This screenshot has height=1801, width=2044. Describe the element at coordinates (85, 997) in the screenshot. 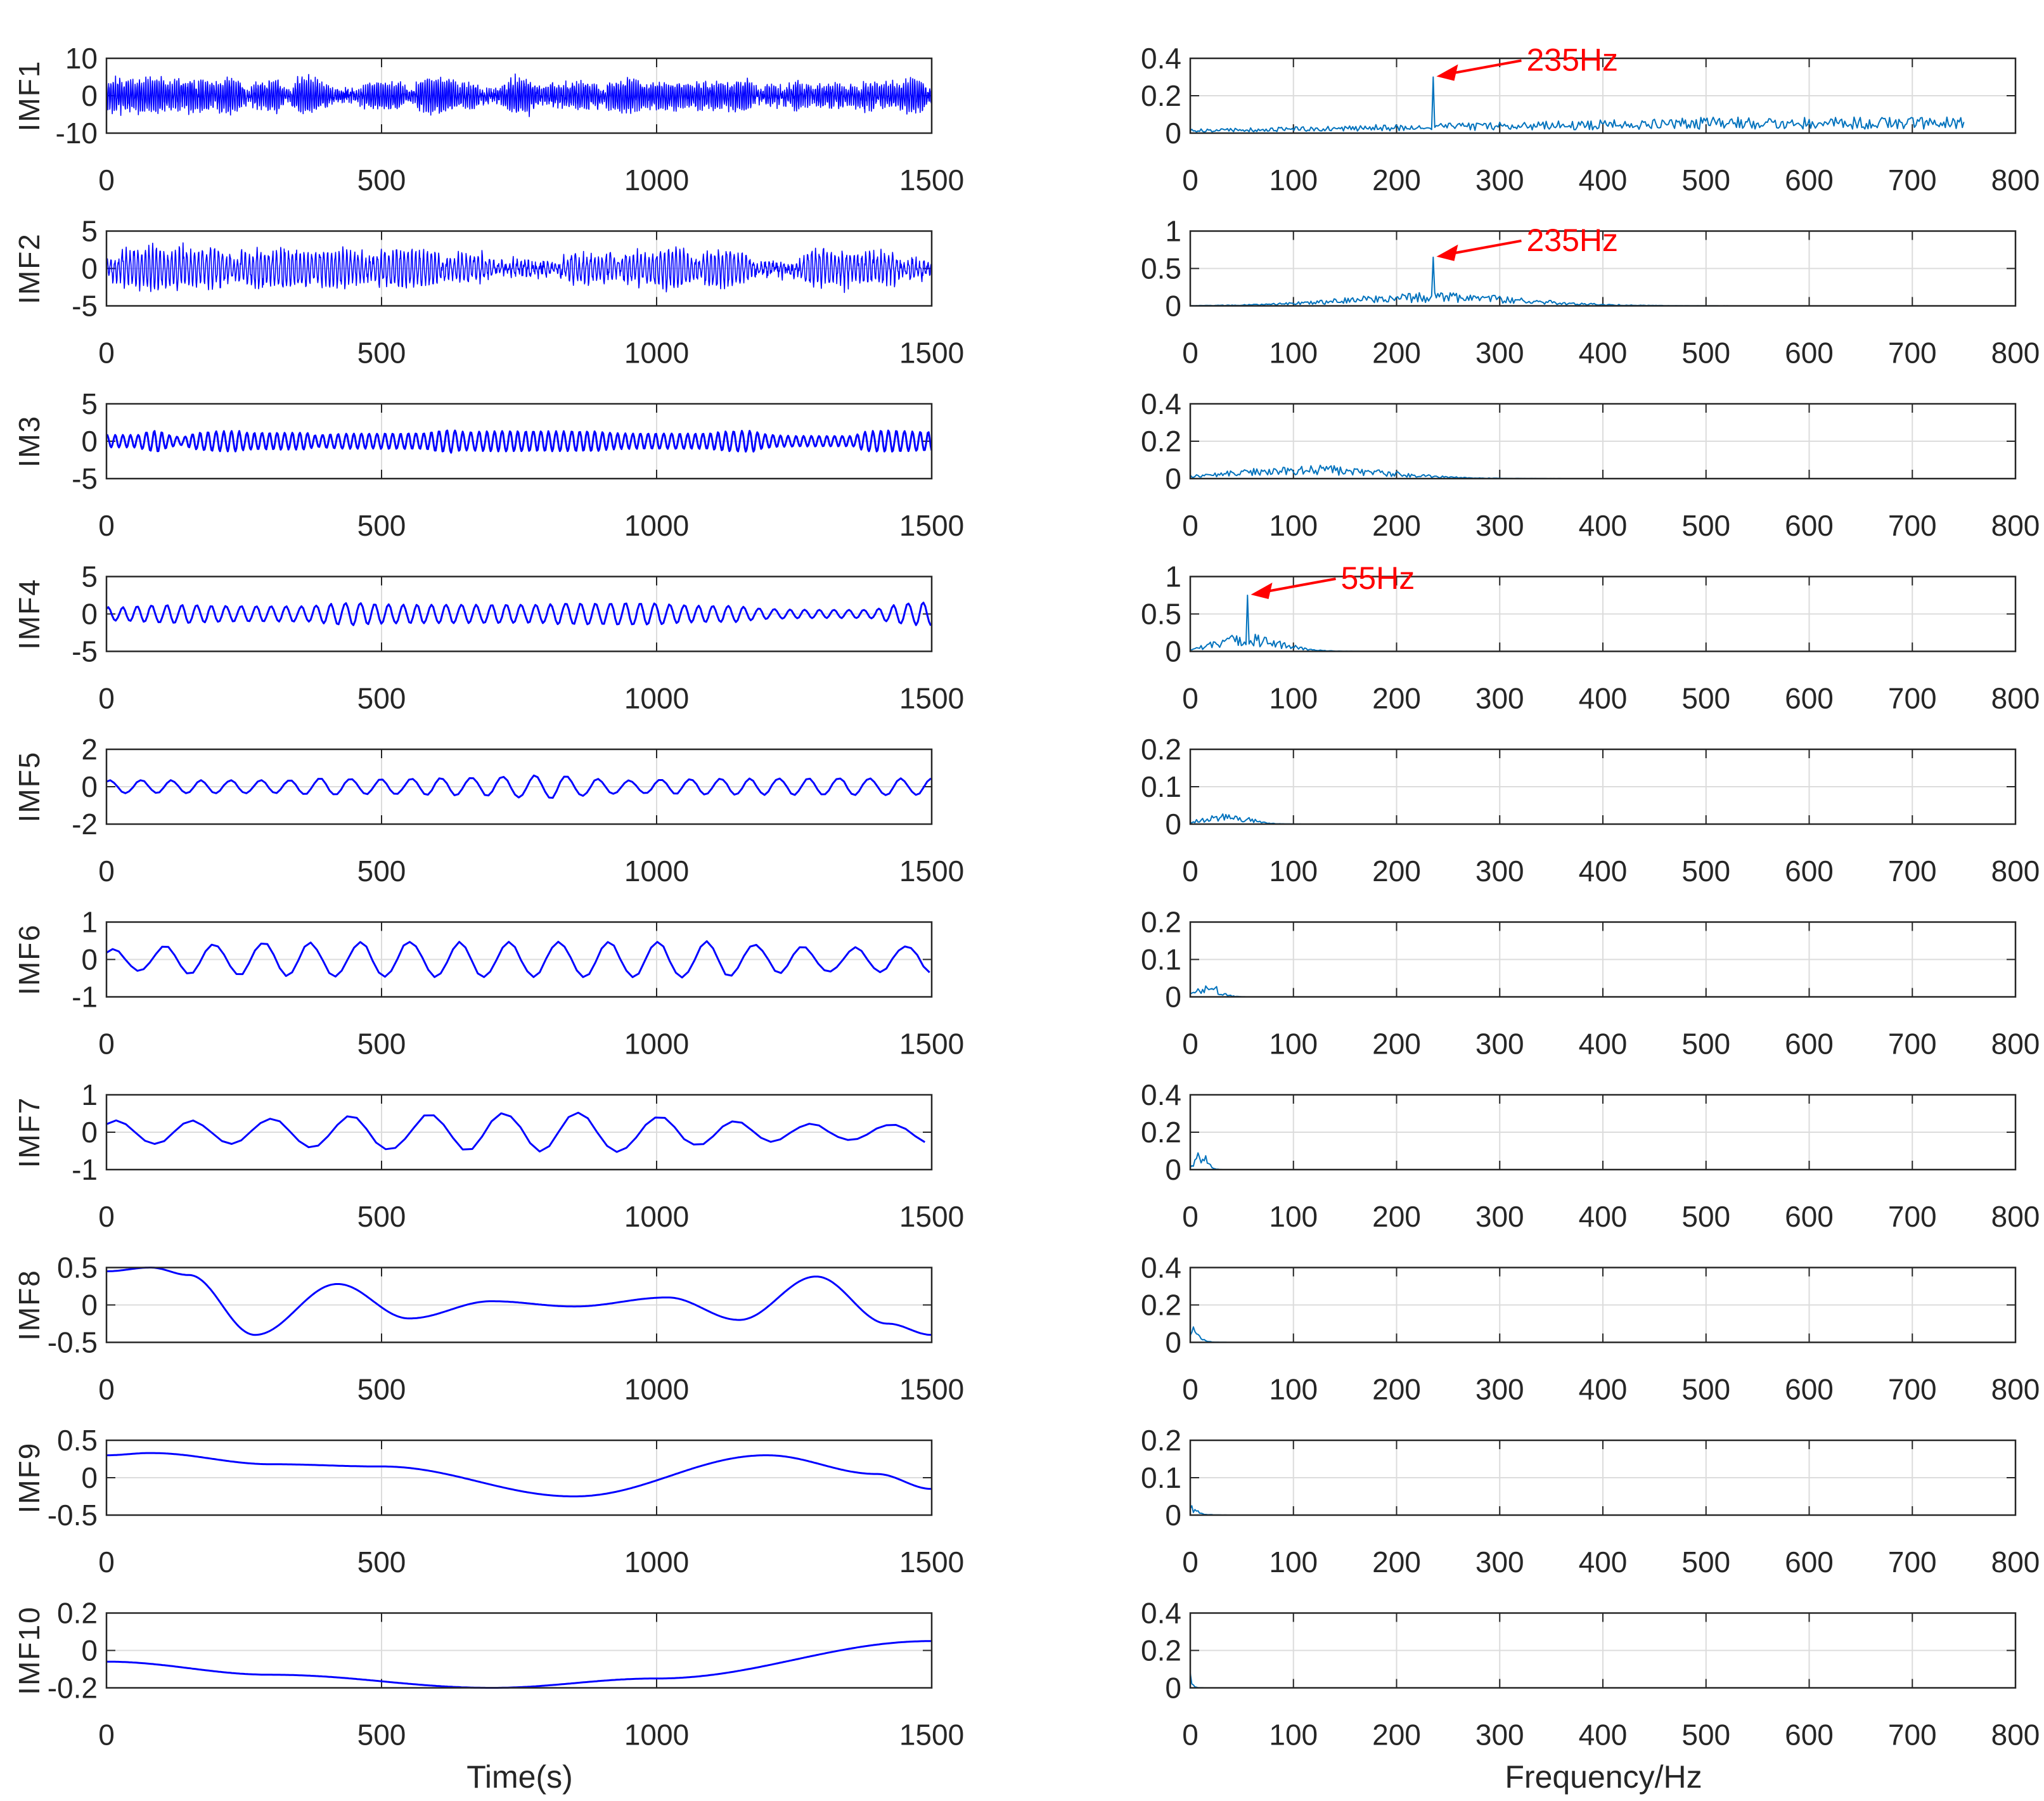

I see `left-y-tick-label: -1` at that location.